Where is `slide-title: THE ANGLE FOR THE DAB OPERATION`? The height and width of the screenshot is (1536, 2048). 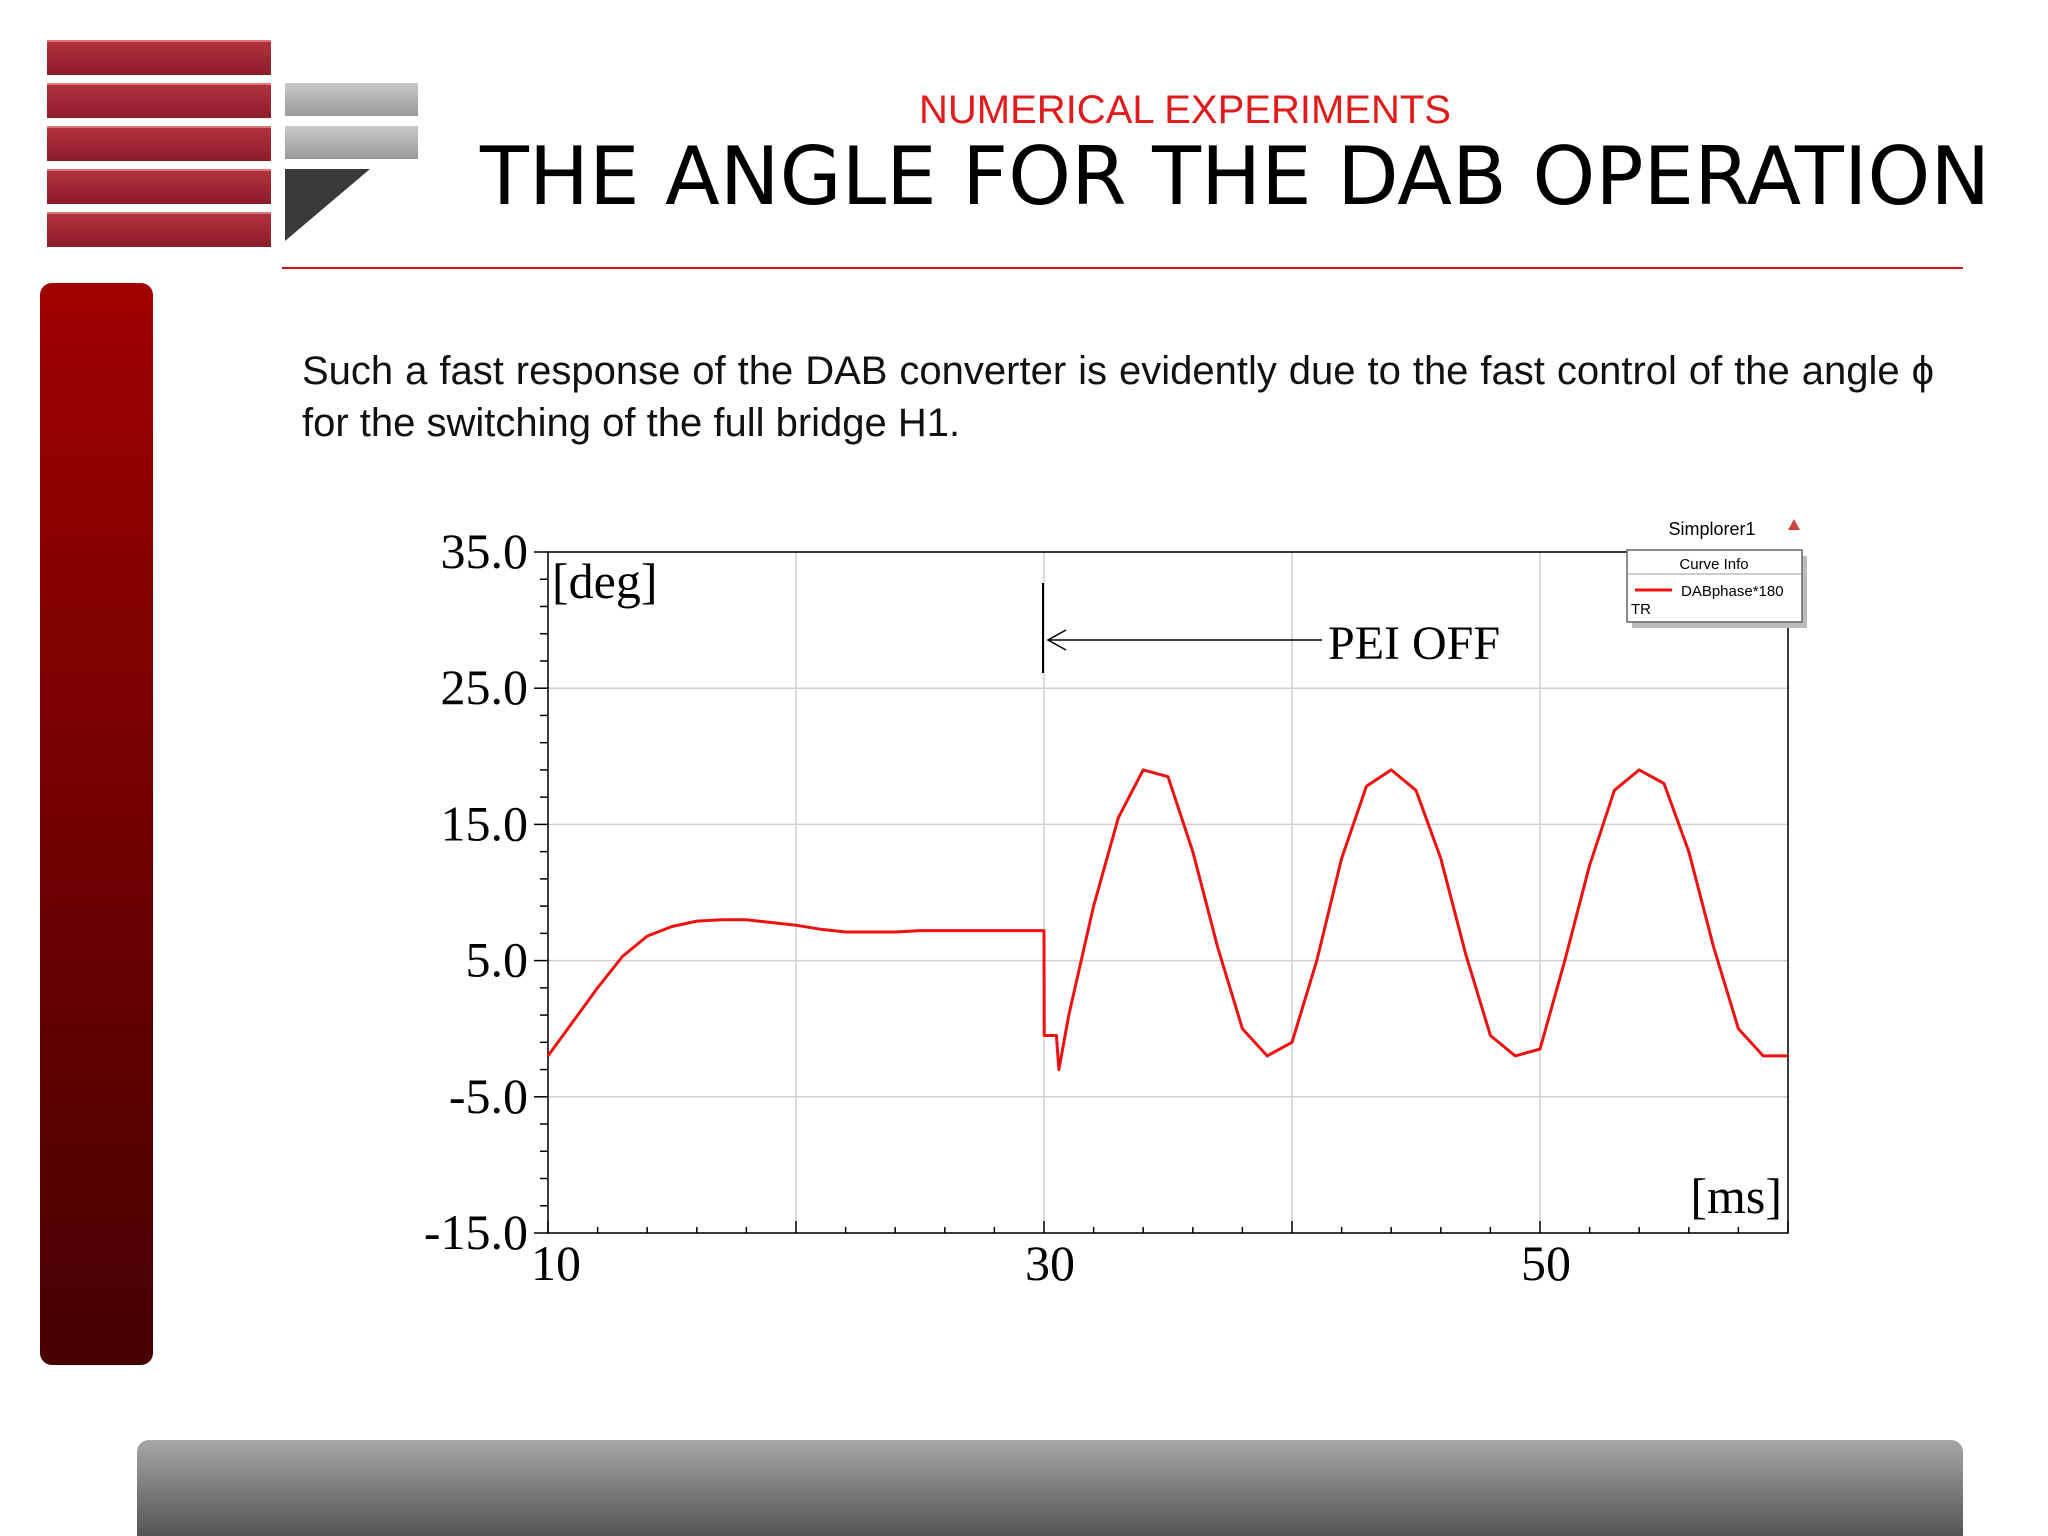 slide-title: THE ANGLE FOR THE DAB OPERATION is located at coordinates (1235, 176).